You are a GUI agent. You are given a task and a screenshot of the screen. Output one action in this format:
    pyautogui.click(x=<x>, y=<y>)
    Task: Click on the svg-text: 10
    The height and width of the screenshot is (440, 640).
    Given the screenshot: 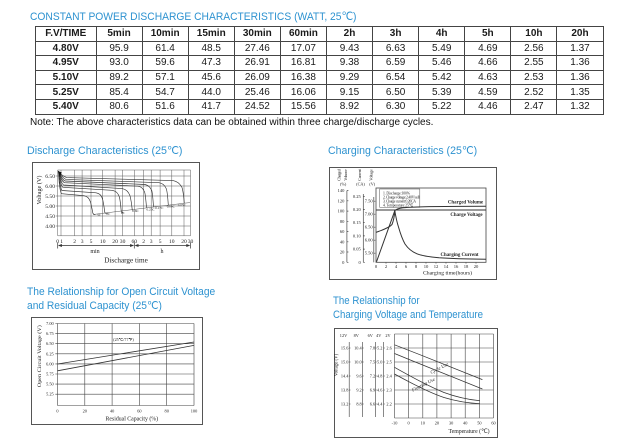 What is the action you would take?
    pyautogui.click(x=103, y=242)
    